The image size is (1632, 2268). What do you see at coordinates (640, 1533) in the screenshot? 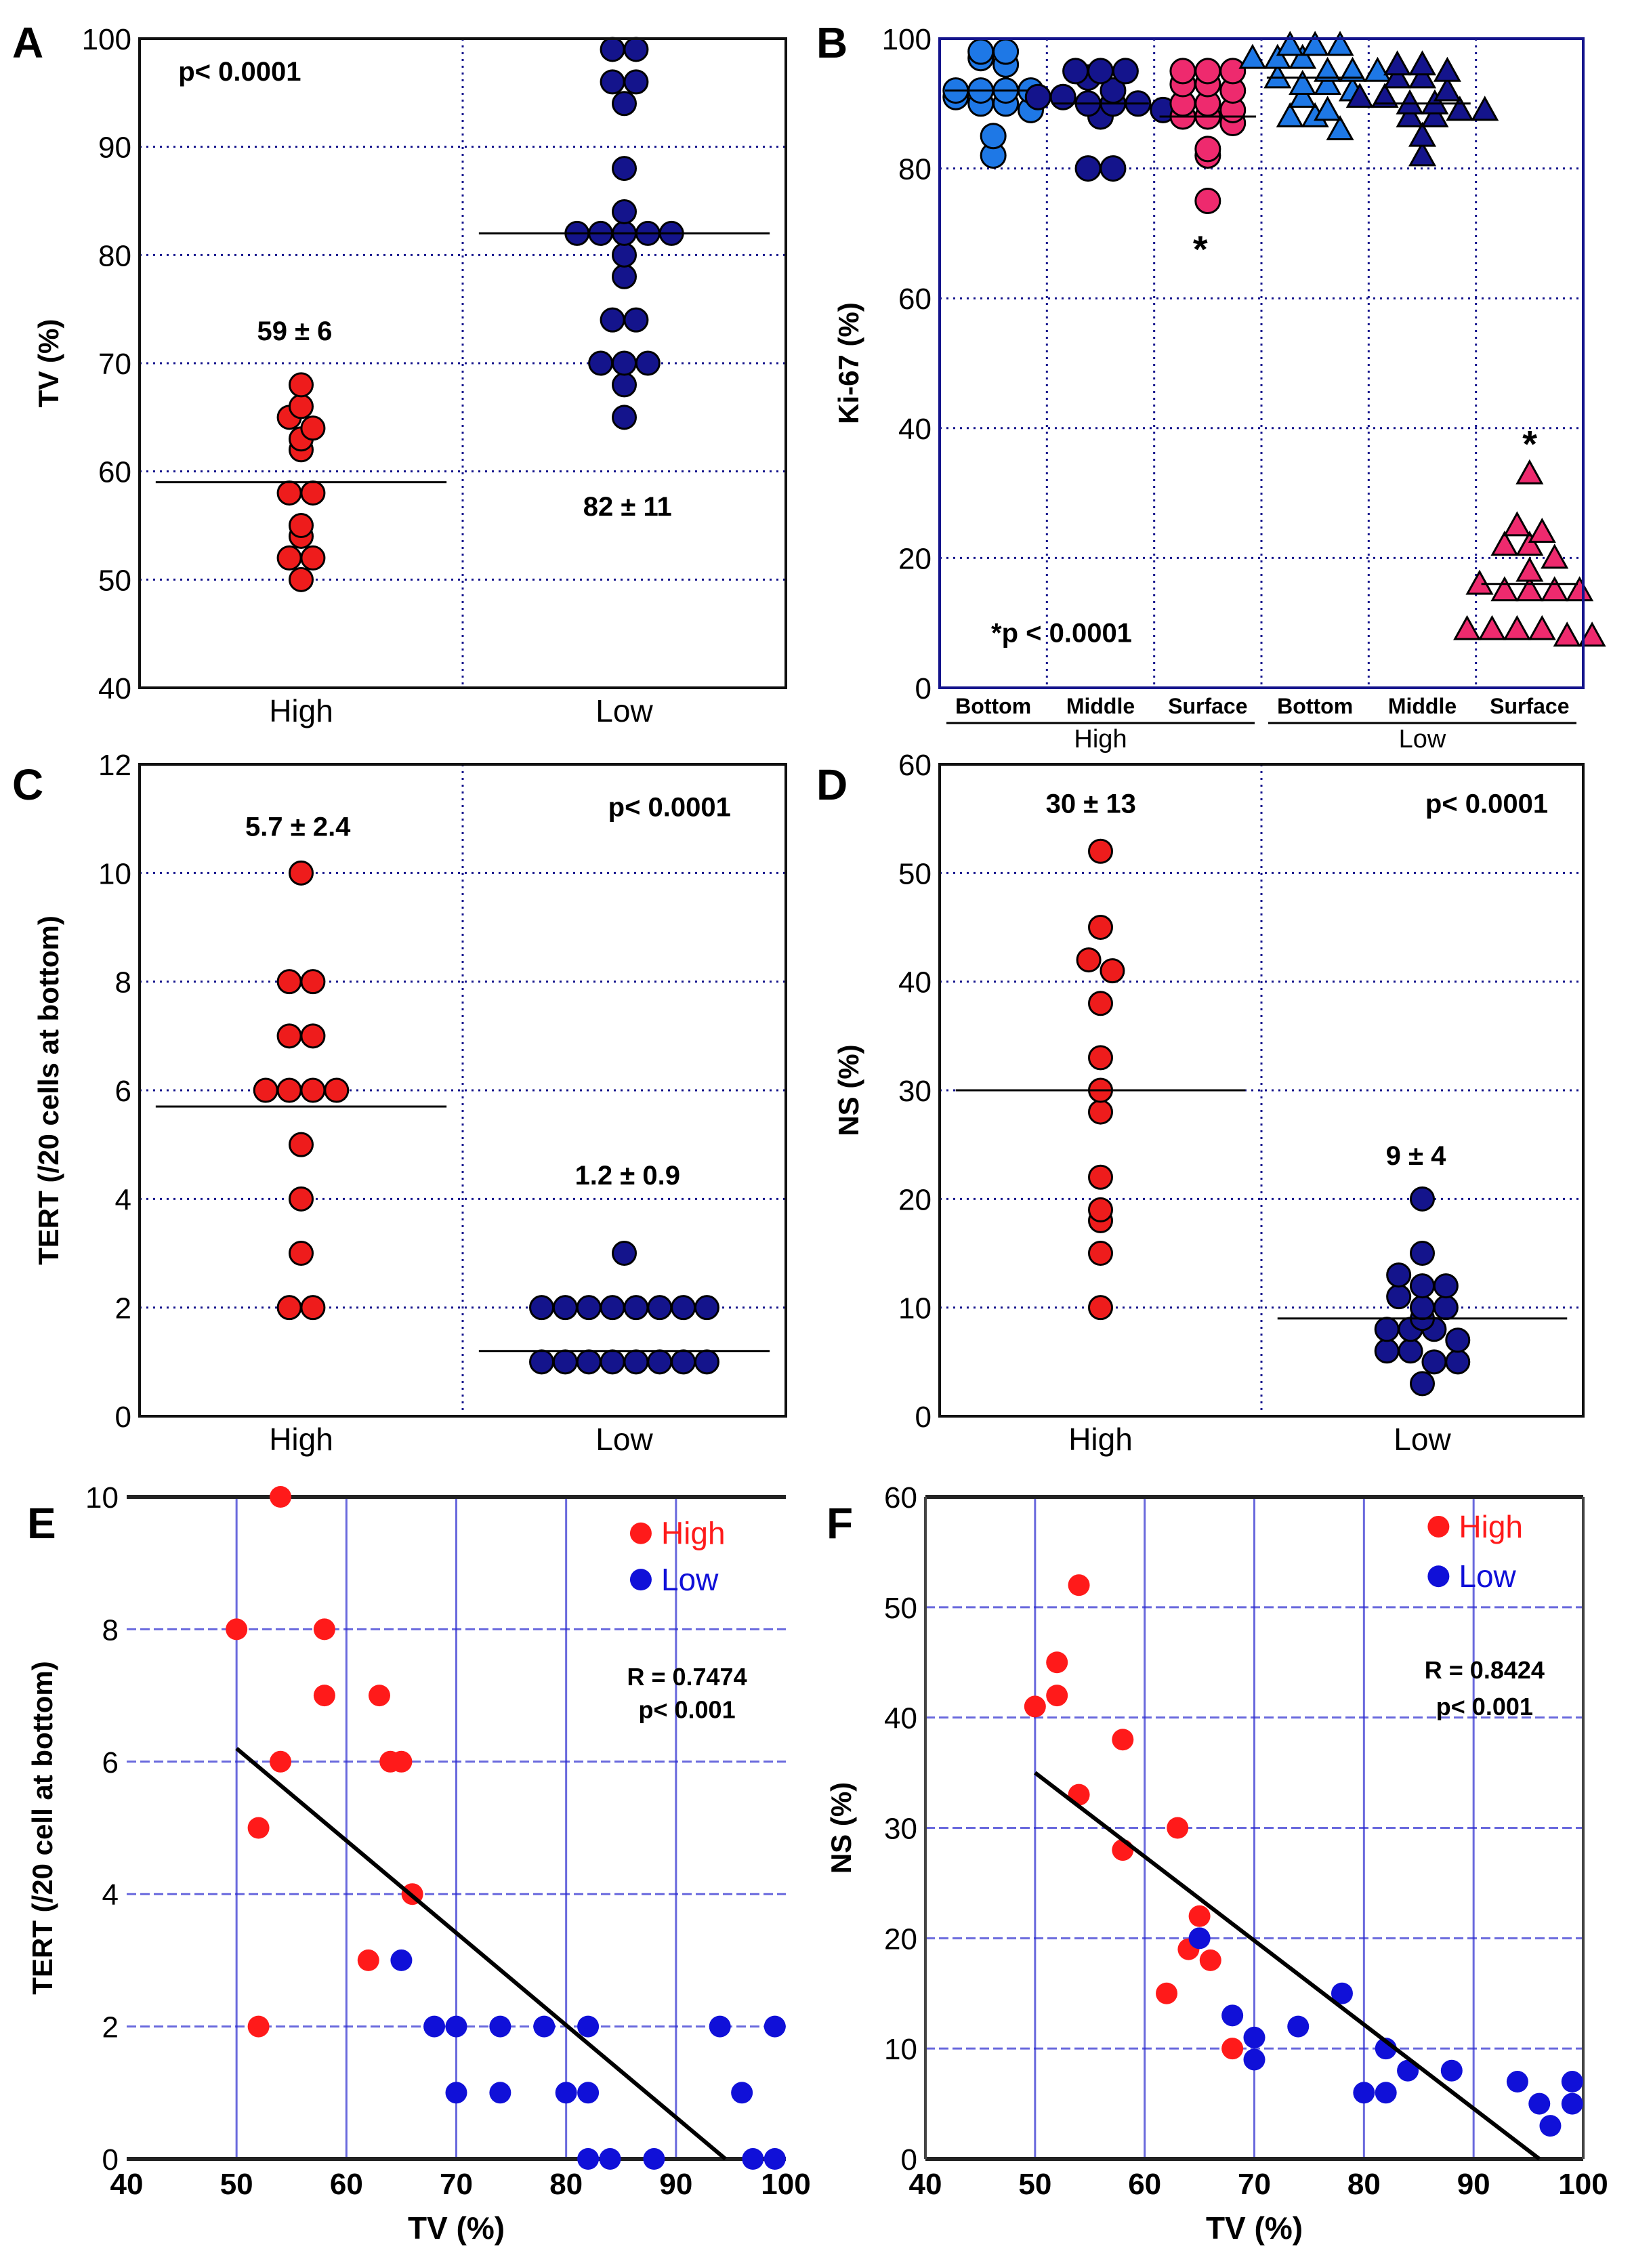
I see `legend-marker` at bounding box center [640, 1533].